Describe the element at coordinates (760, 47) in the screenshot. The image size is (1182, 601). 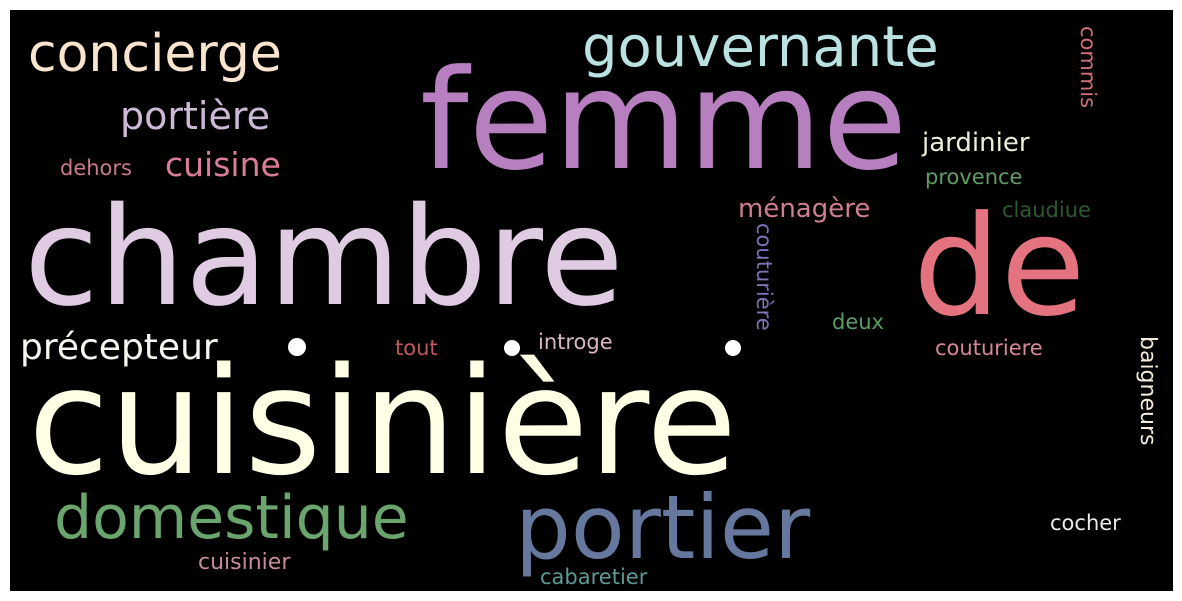
I see `word-gouvernante: gouvernante` at that location.